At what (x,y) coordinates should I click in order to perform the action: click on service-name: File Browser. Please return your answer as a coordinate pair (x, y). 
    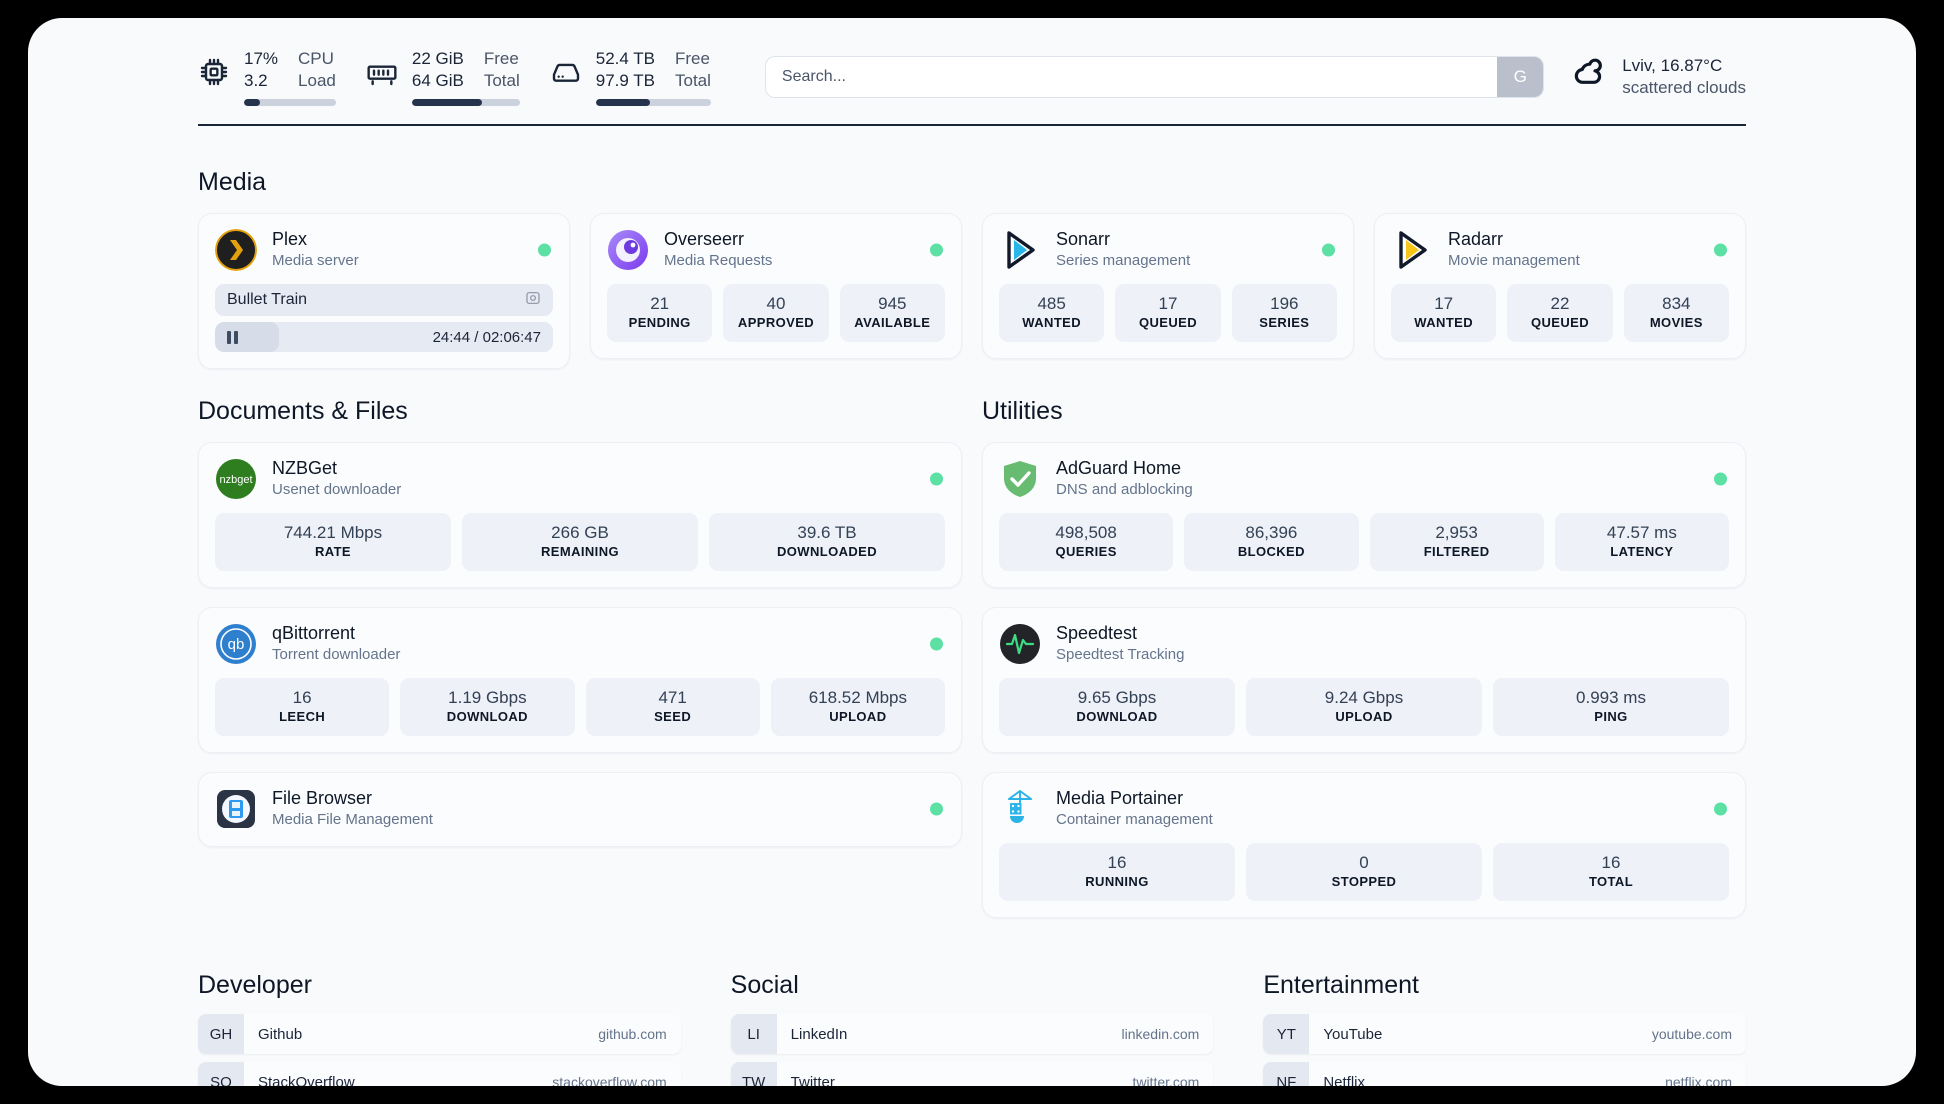
    Looking at the image, I should click on (322, 798).